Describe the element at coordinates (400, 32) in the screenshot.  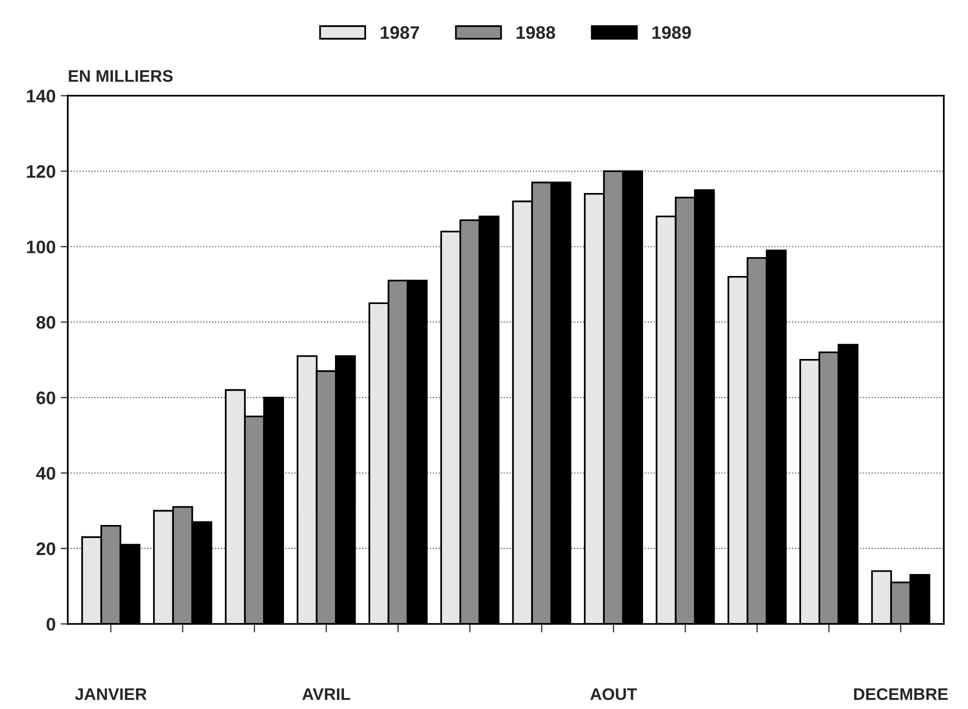
I see `legend-label: 1987` at that location.